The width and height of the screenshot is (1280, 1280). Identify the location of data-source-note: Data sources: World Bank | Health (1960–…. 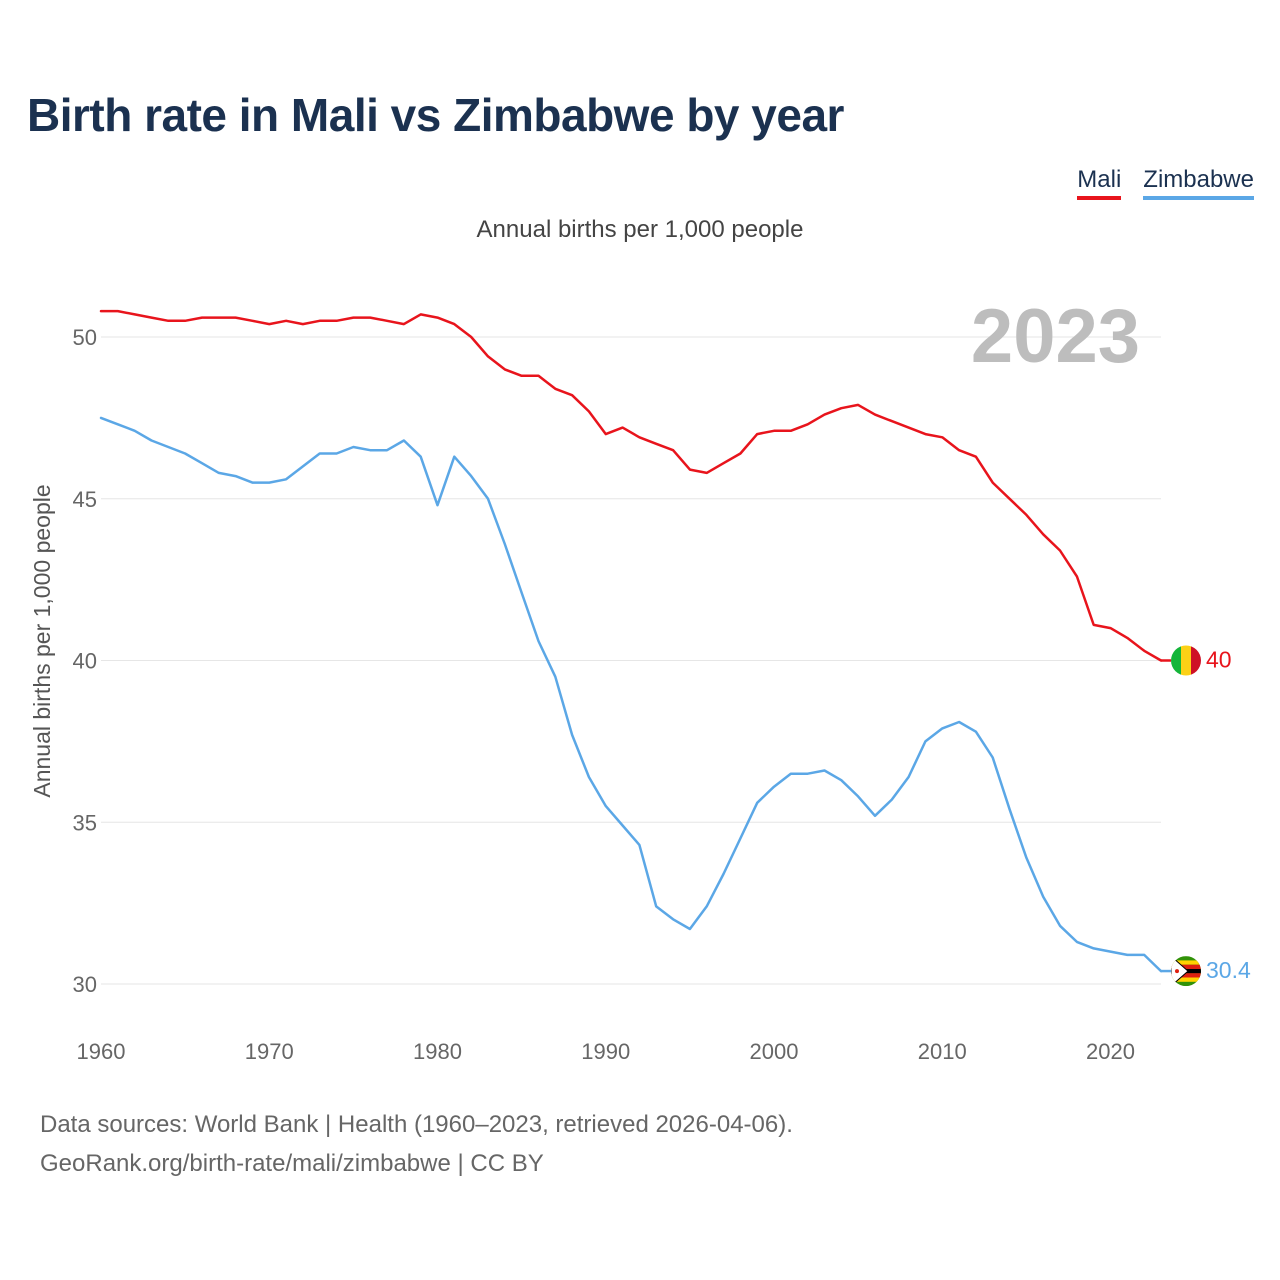
(416, 1124).